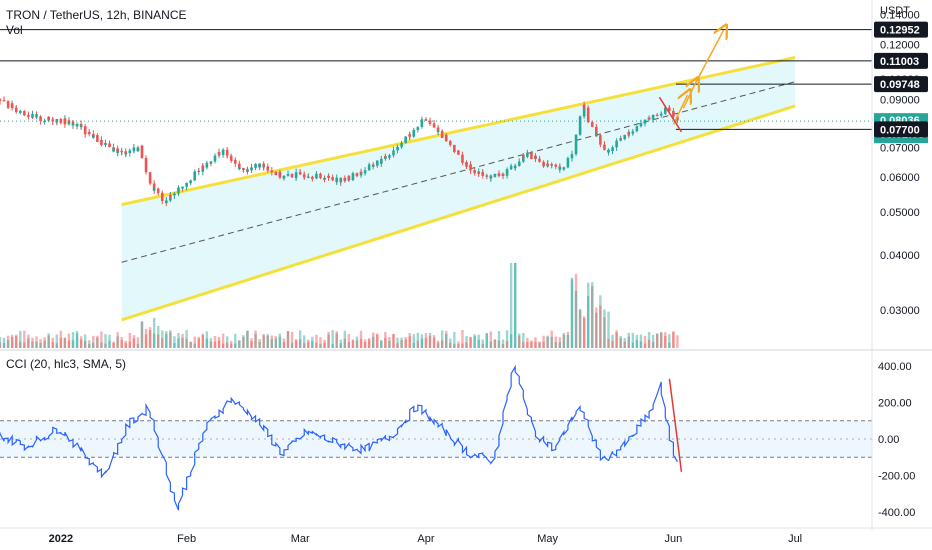 The image size is (932, 550). What do you see at coordinates (900, 178) in the screenshot?
I see `price-tick-label: 0.06000` at bounding box center [900, 178].